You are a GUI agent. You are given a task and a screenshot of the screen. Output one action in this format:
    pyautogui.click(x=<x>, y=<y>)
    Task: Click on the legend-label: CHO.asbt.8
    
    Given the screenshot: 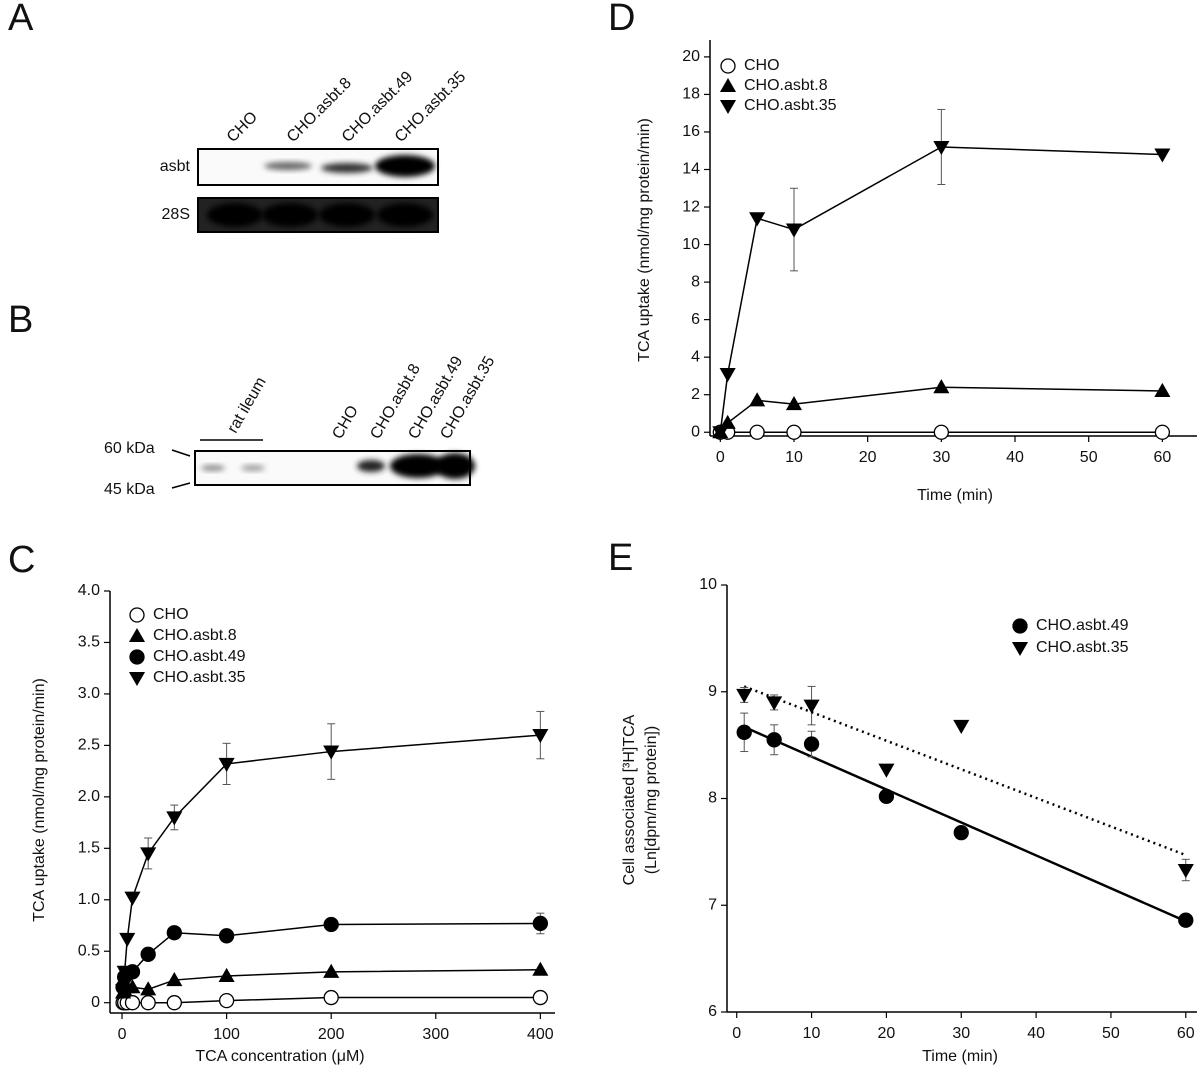 What is the action you would take?
    pyautogui.click(x=786, y=85)
    